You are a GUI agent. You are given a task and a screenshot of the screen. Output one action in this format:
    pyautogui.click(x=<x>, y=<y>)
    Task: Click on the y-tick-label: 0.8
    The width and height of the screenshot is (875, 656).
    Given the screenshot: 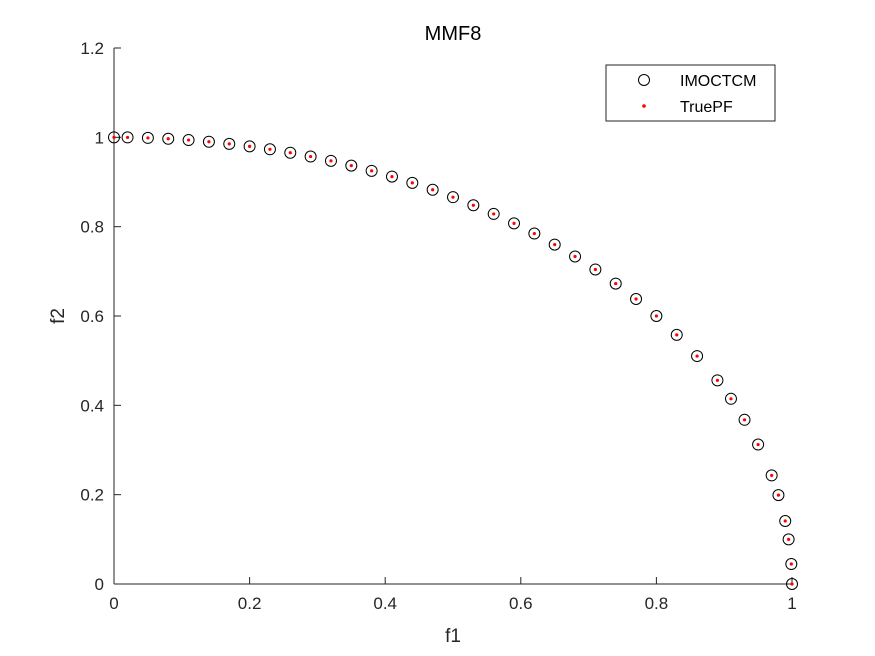 What is the action you would take?
    pyautogui.click(x=92, y=227)
    